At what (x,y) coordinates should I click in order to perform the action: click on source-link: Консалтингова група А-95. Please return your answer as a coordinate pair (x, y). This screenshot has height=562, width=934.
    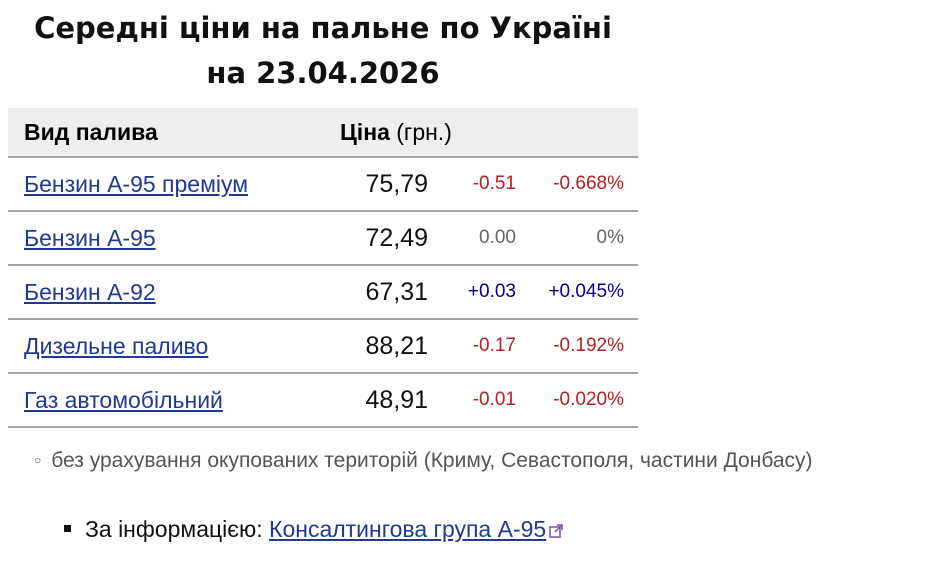
    Looking at the image, I should click on (408, 529).